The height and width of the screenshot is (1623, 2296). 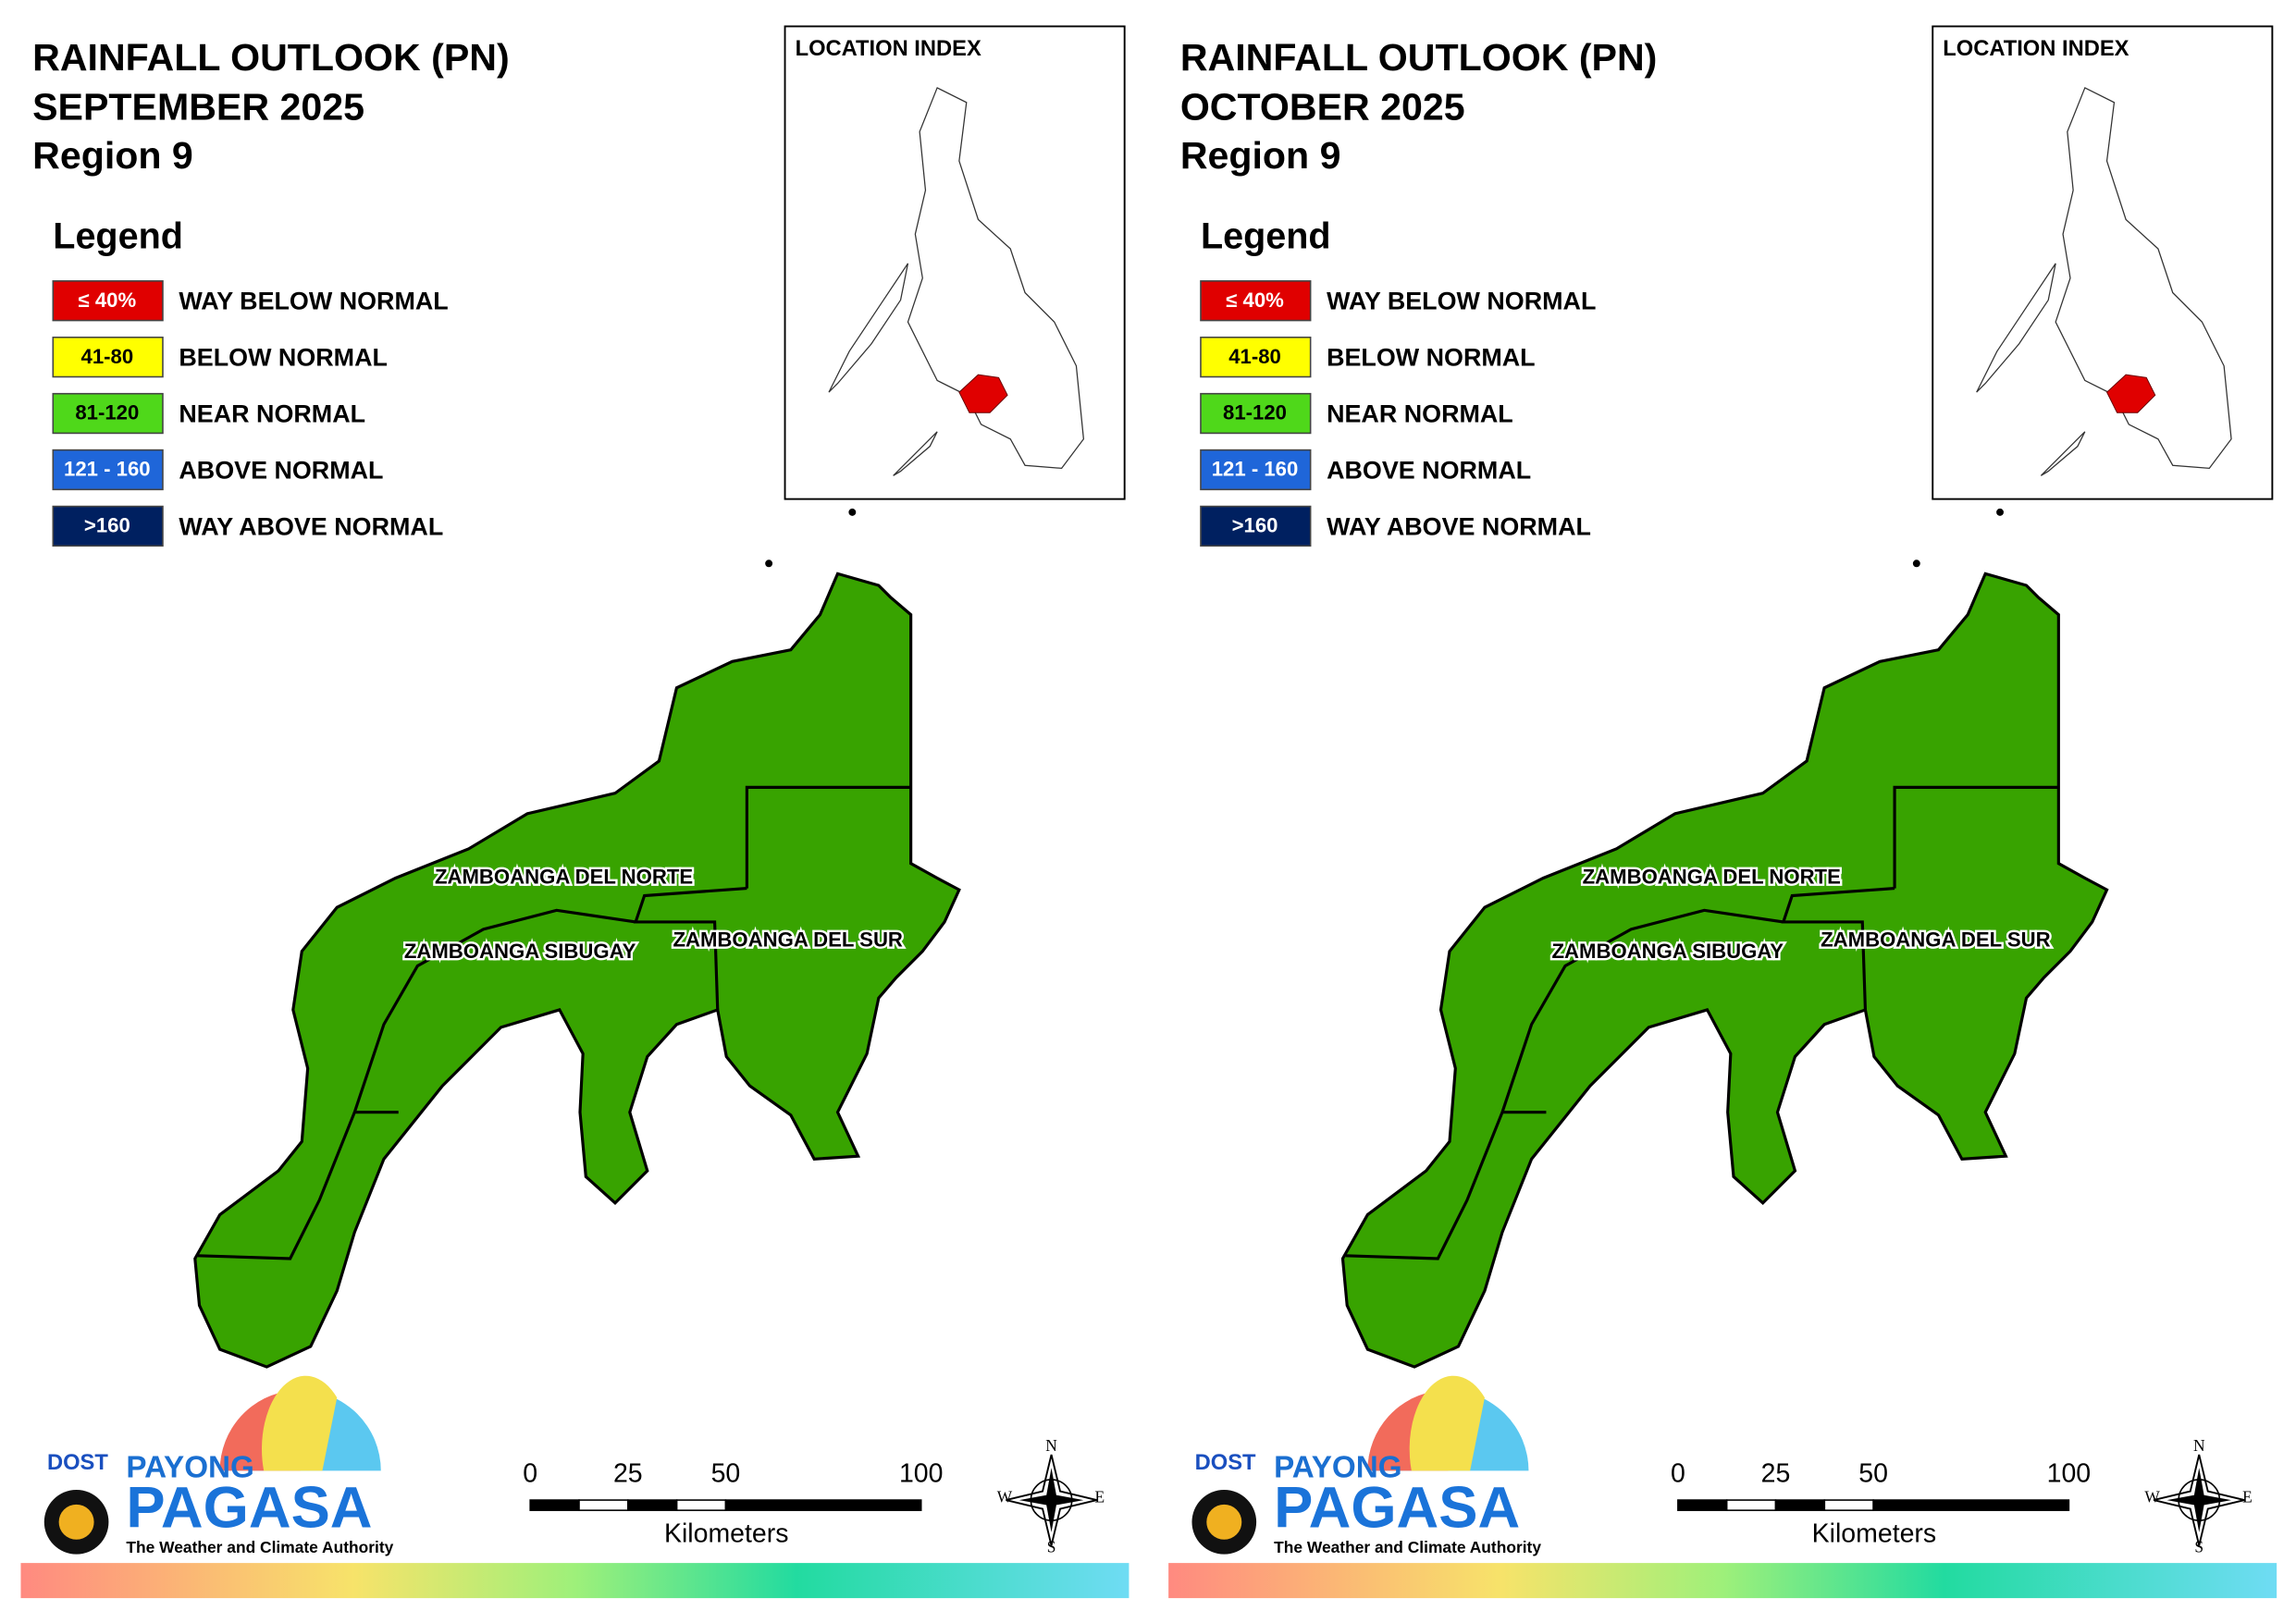 What do you see at coordinates (1722, 1581) in the screenshot?
I see `color-band` at bounding box center [1722, 1581].